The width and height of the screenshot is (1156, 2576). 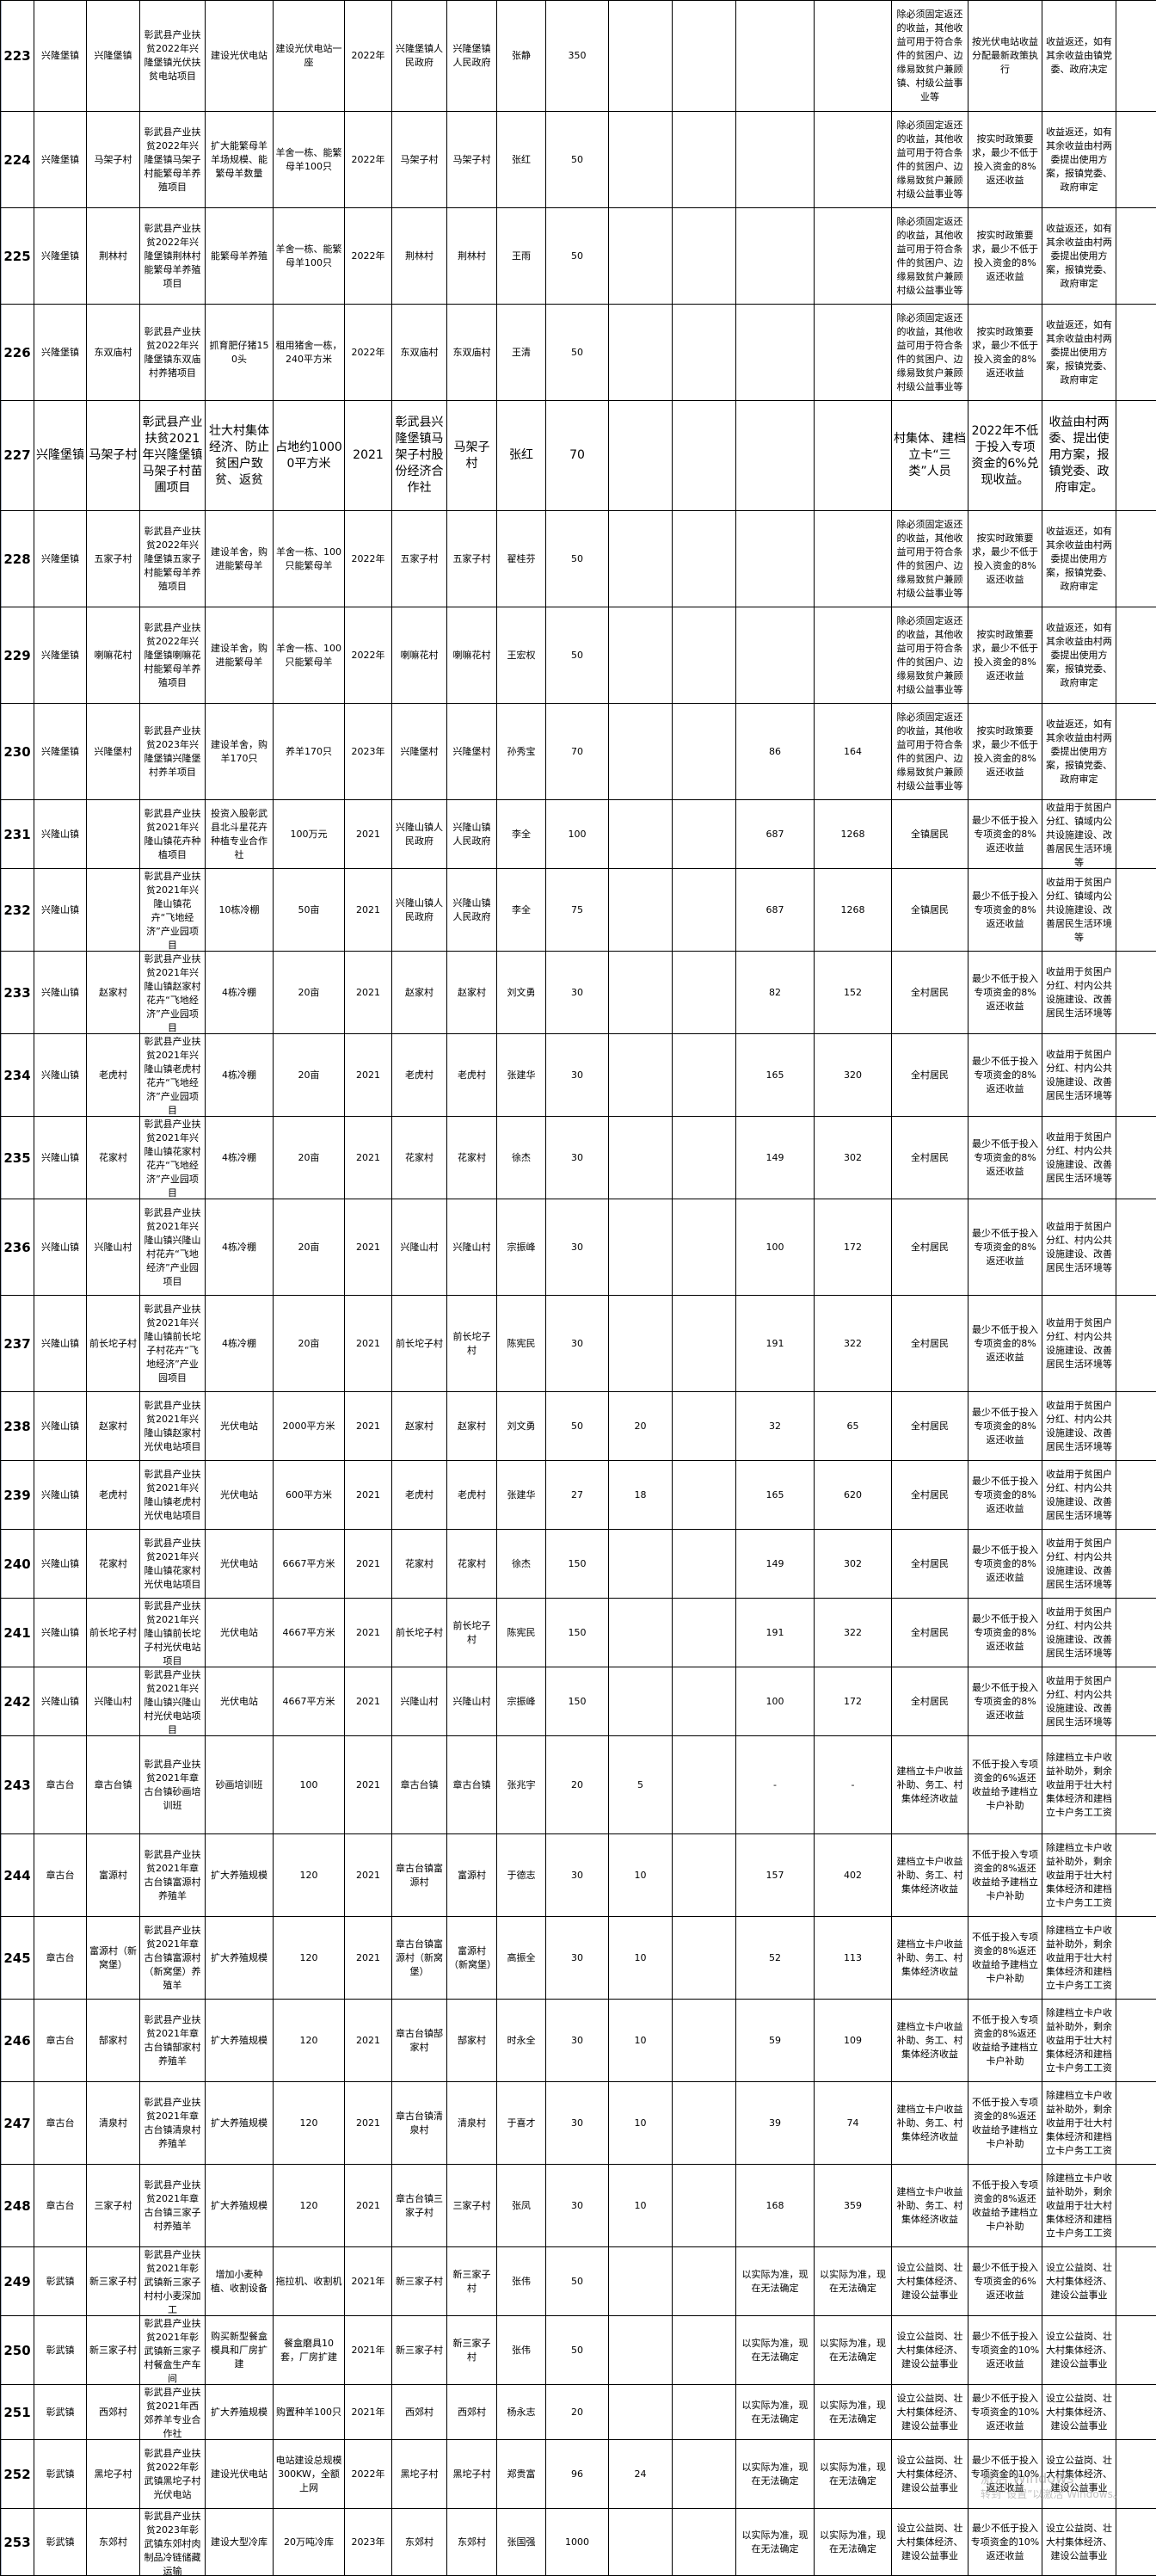 I want to click on cell-implementing-unit: 清泉村, so click(x=472, y=2123).